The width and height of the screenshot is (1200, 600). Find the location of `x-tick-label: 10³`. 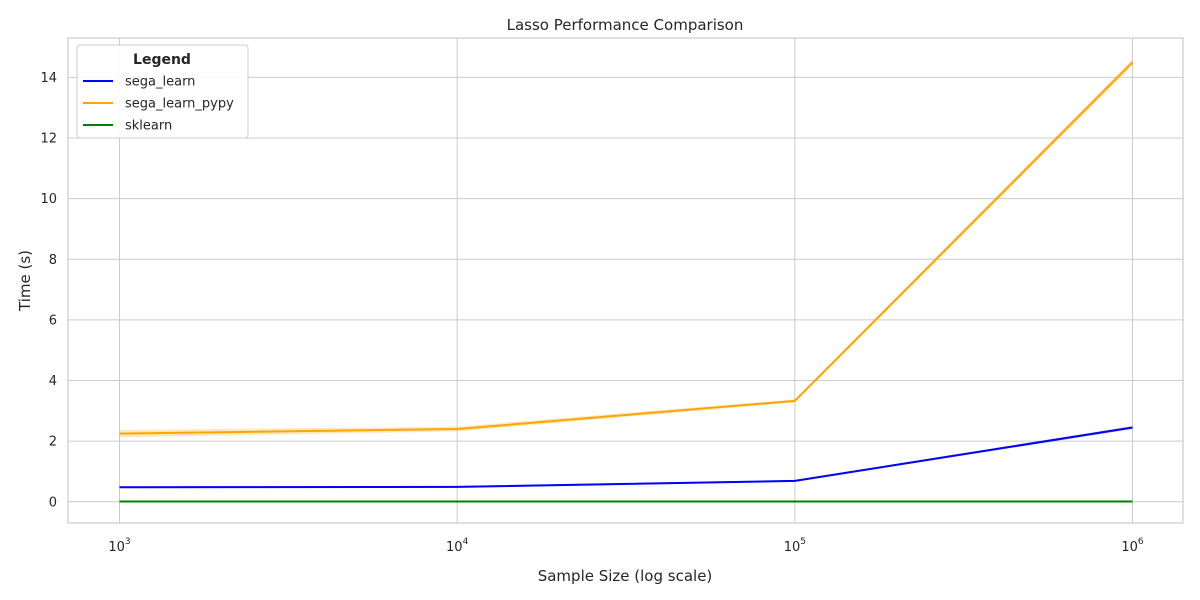

x-tick-label: 10³ is located at coordinates (119, 546).